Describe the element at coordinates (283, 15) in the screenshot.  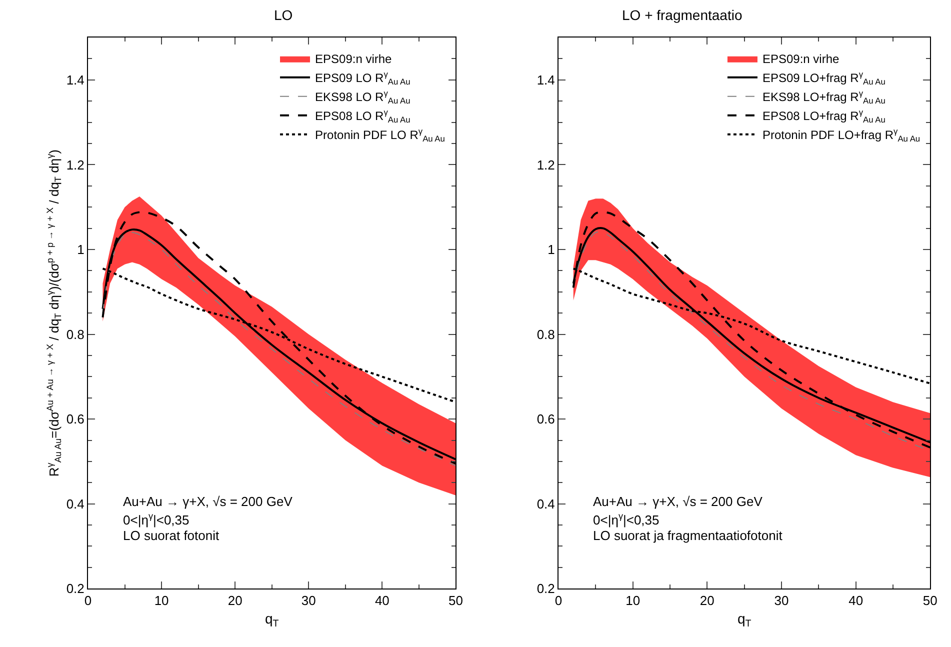
I see `chart-title: LO` at that location.